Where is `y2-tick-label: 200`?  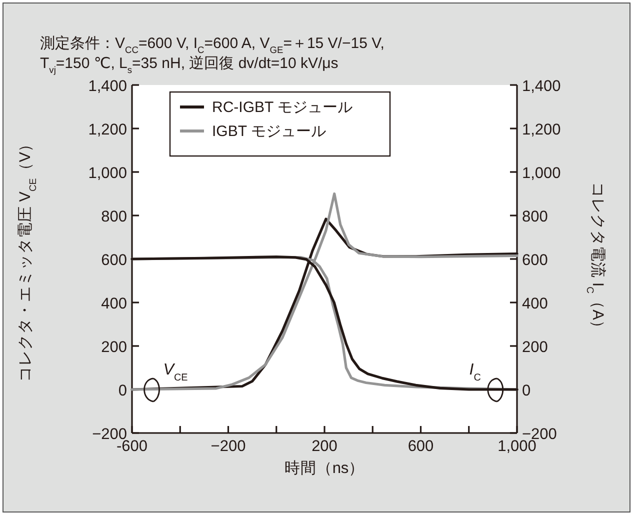
y2-tick-label: 200 is located at coordinates (535, 347).